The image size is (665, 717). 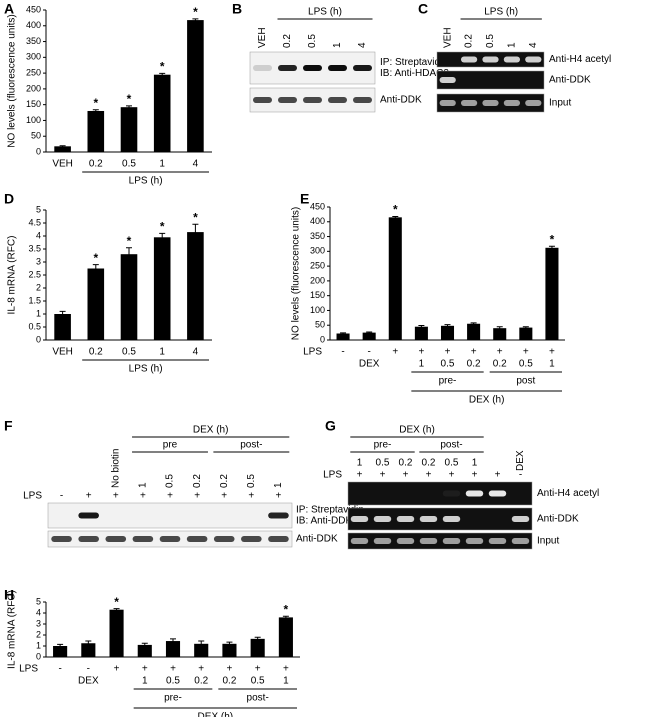 I want to click on blot, so click(x=440, y=519).